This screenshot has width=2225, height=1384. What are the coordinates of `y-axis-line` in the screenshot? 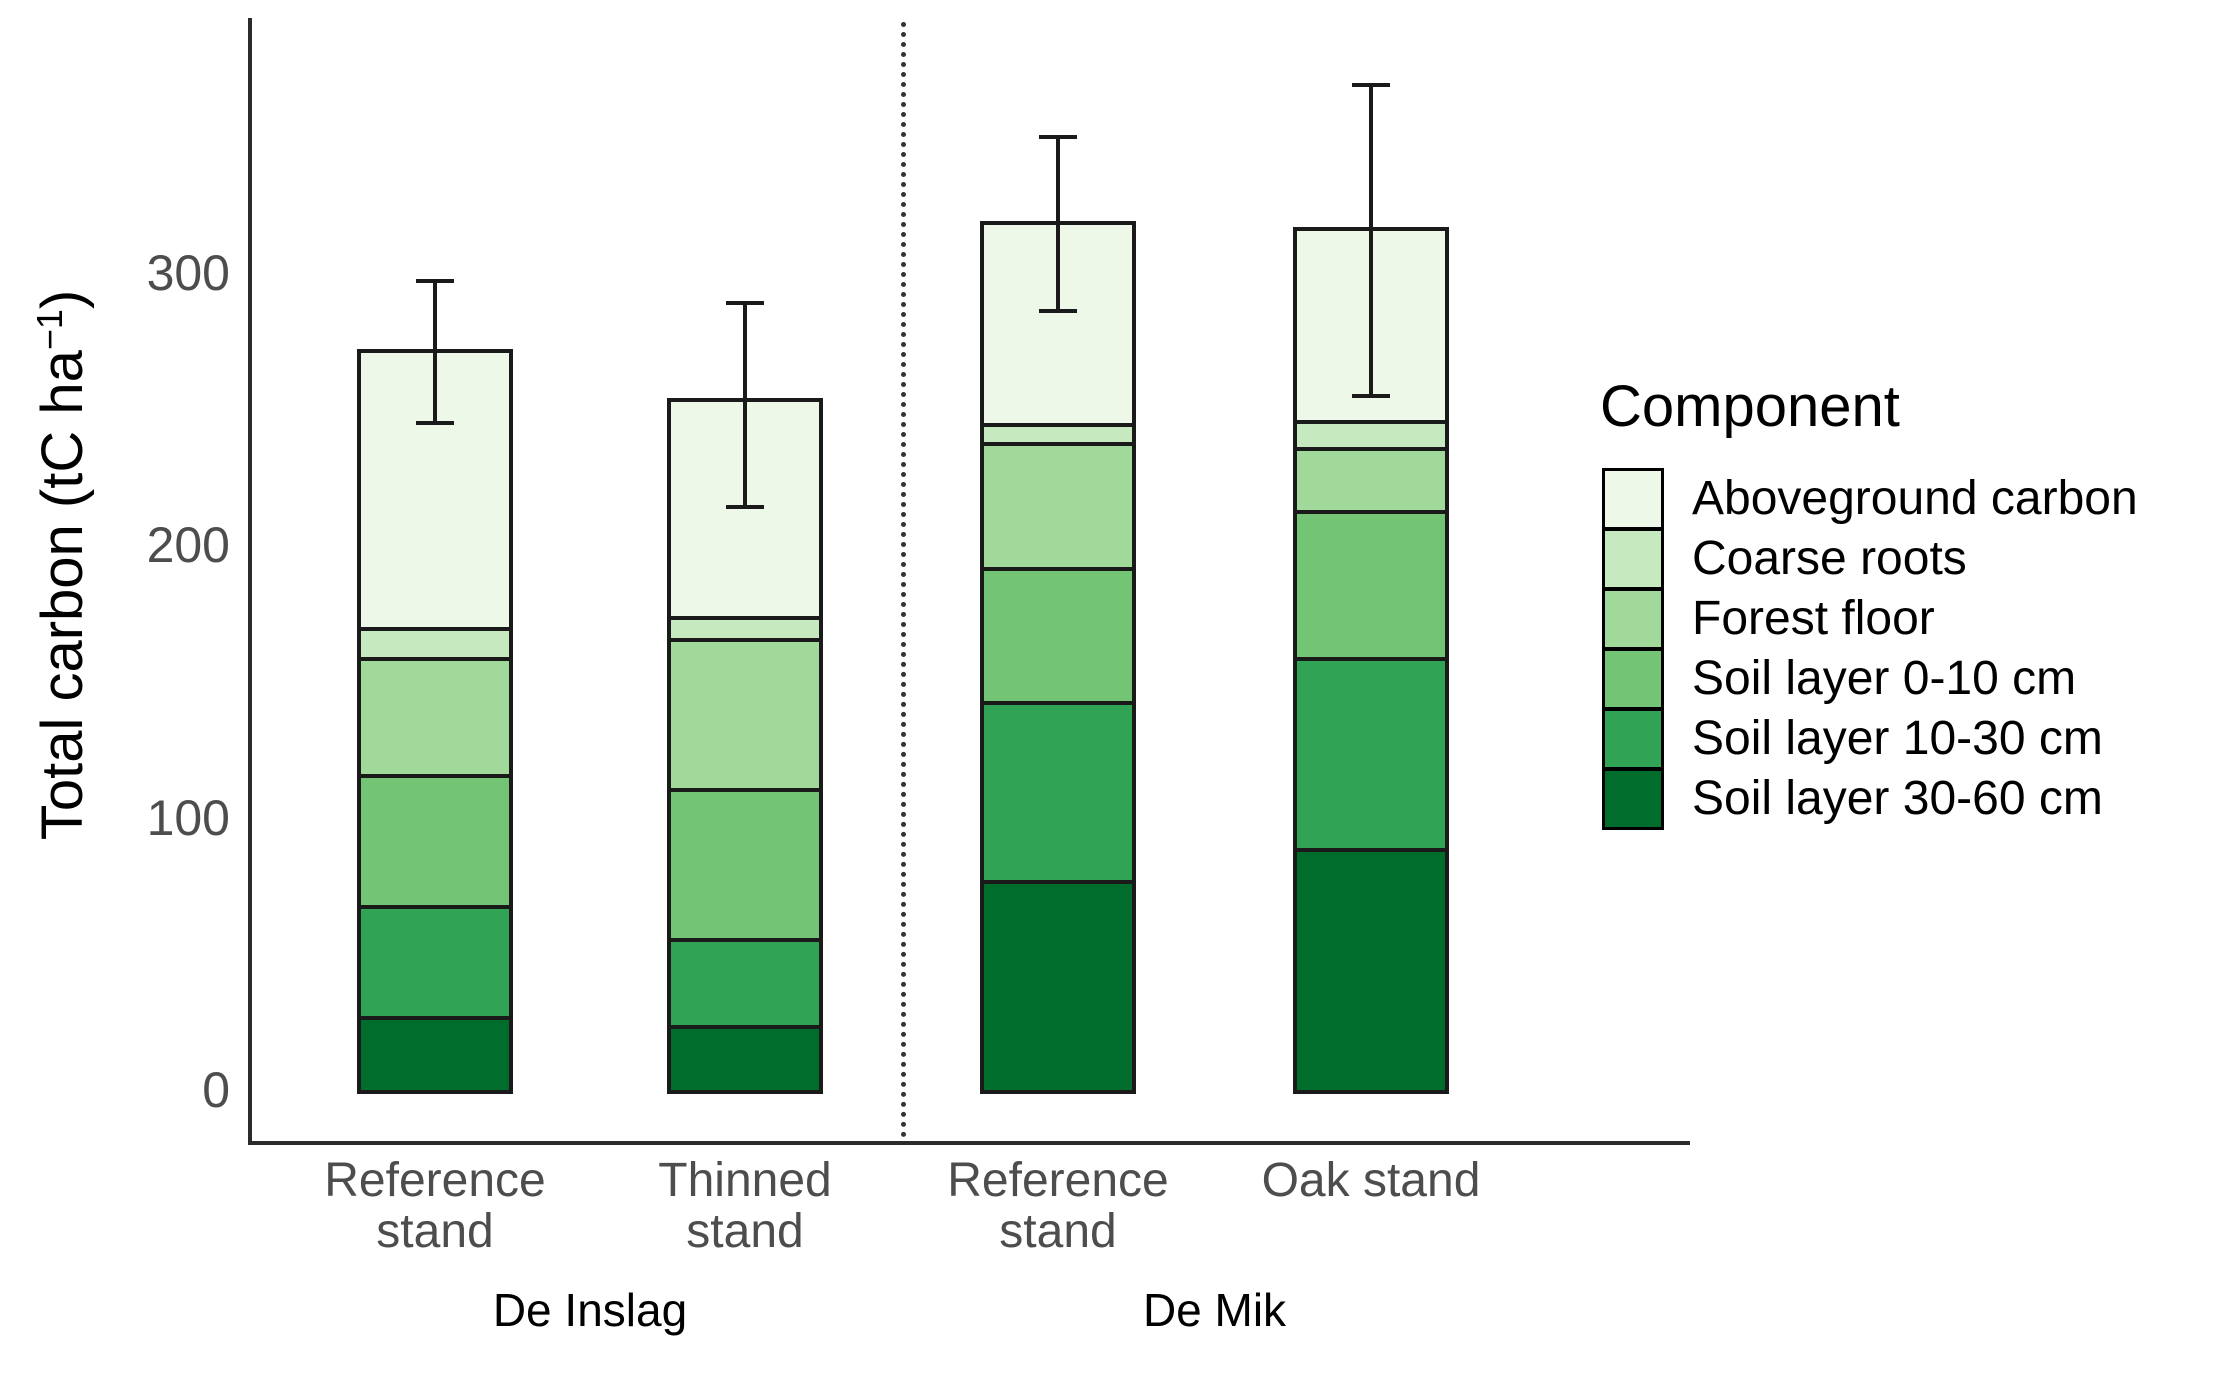 It's located at (250, 581).